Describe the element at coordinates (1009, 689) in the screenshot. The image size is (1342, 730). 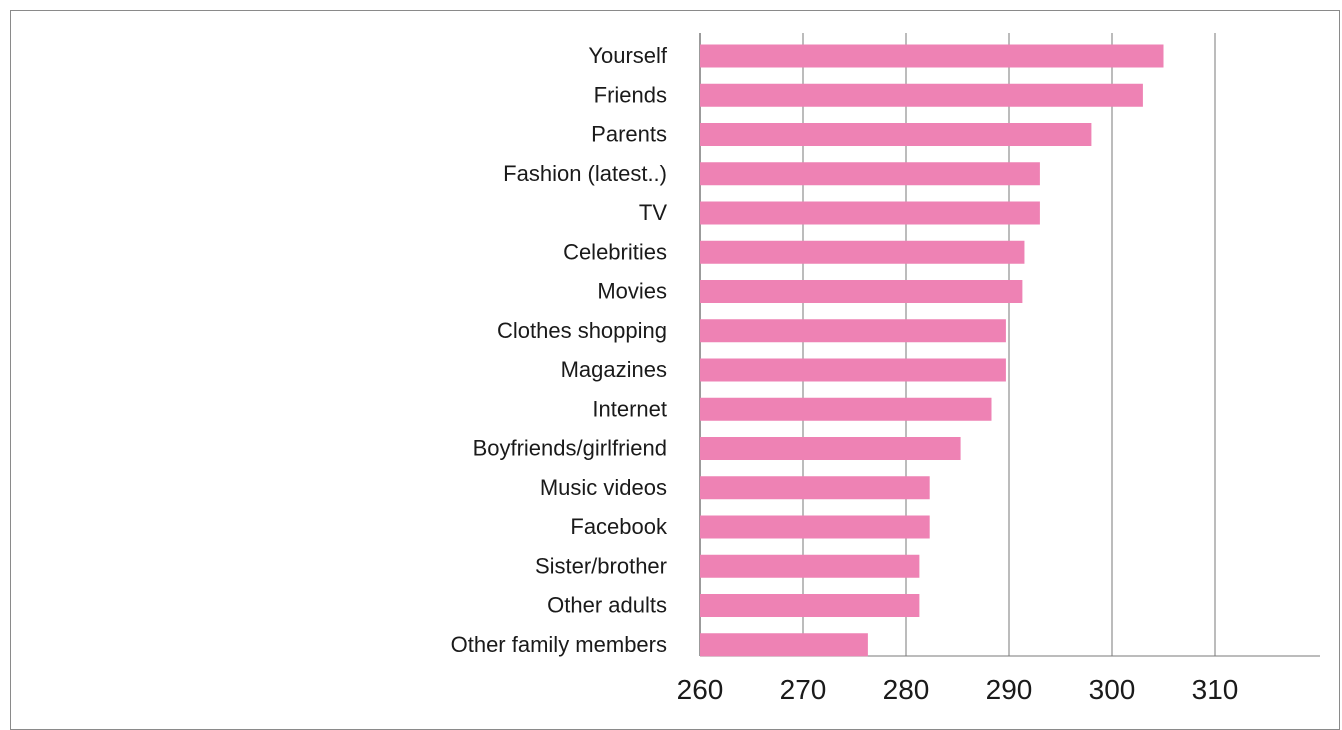
I see `x-tick-label: 290` at that location.